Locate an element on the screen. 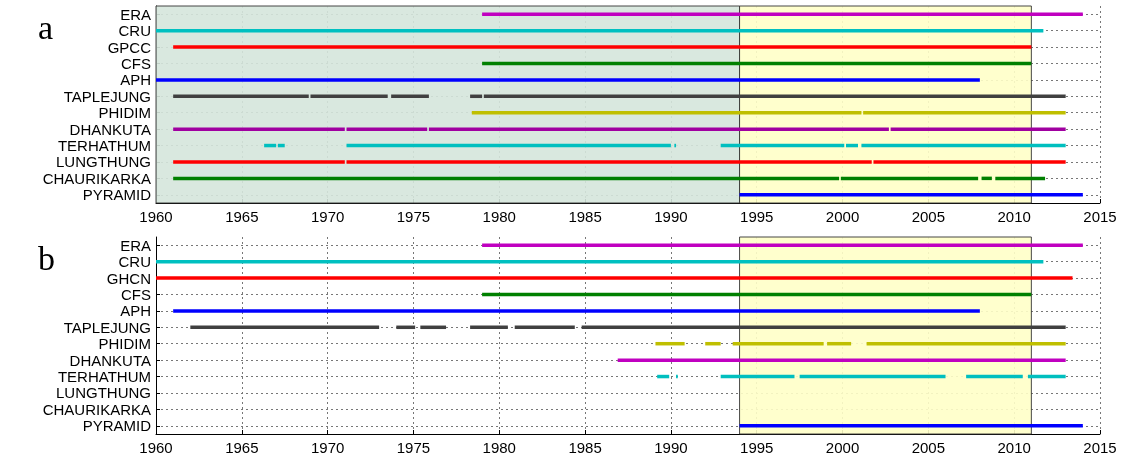  text: a is located at coordinates (46, 27).